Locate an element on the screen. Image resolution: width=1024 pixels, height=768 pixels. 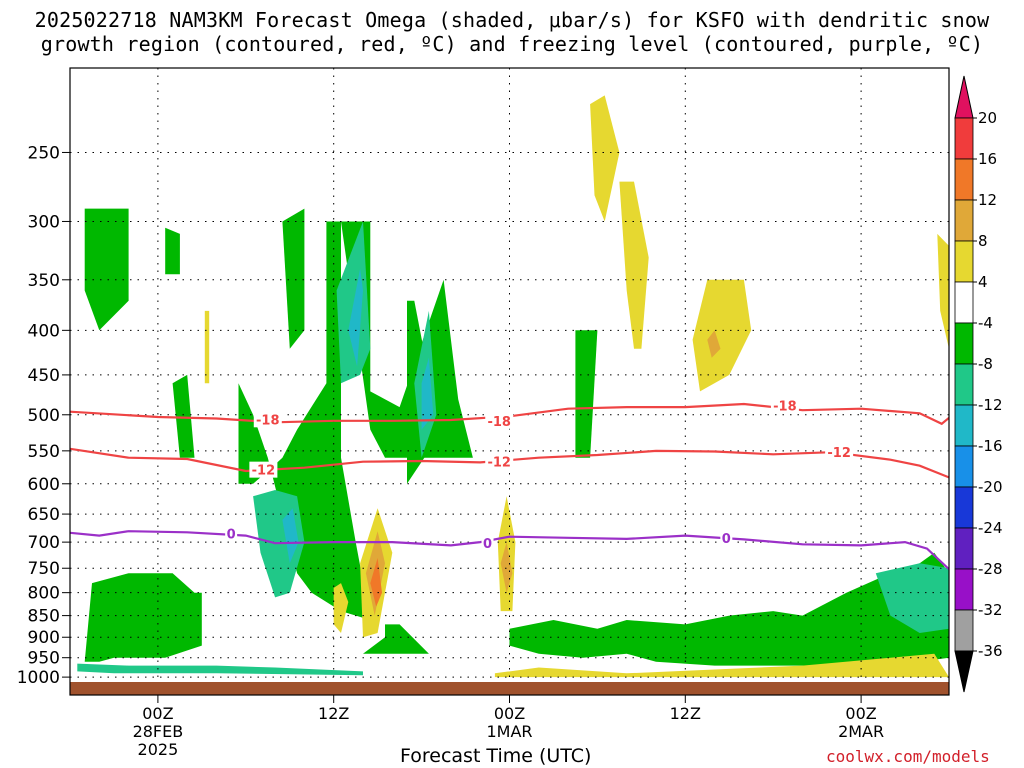
y-tick-label: 500 is located at coordinates (44, 416).